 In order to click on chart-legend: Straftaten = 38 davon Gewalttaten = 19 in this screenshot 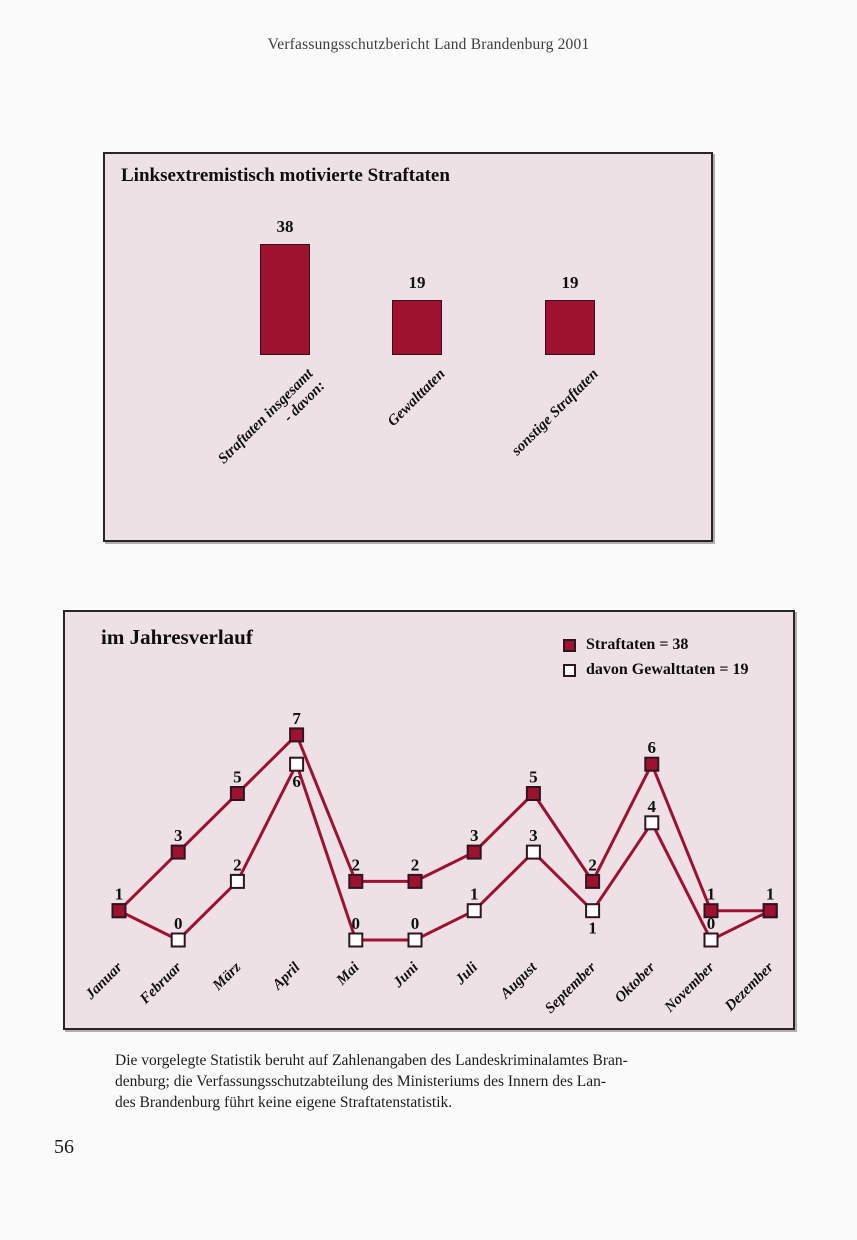, I will do `click(655, 657)`.